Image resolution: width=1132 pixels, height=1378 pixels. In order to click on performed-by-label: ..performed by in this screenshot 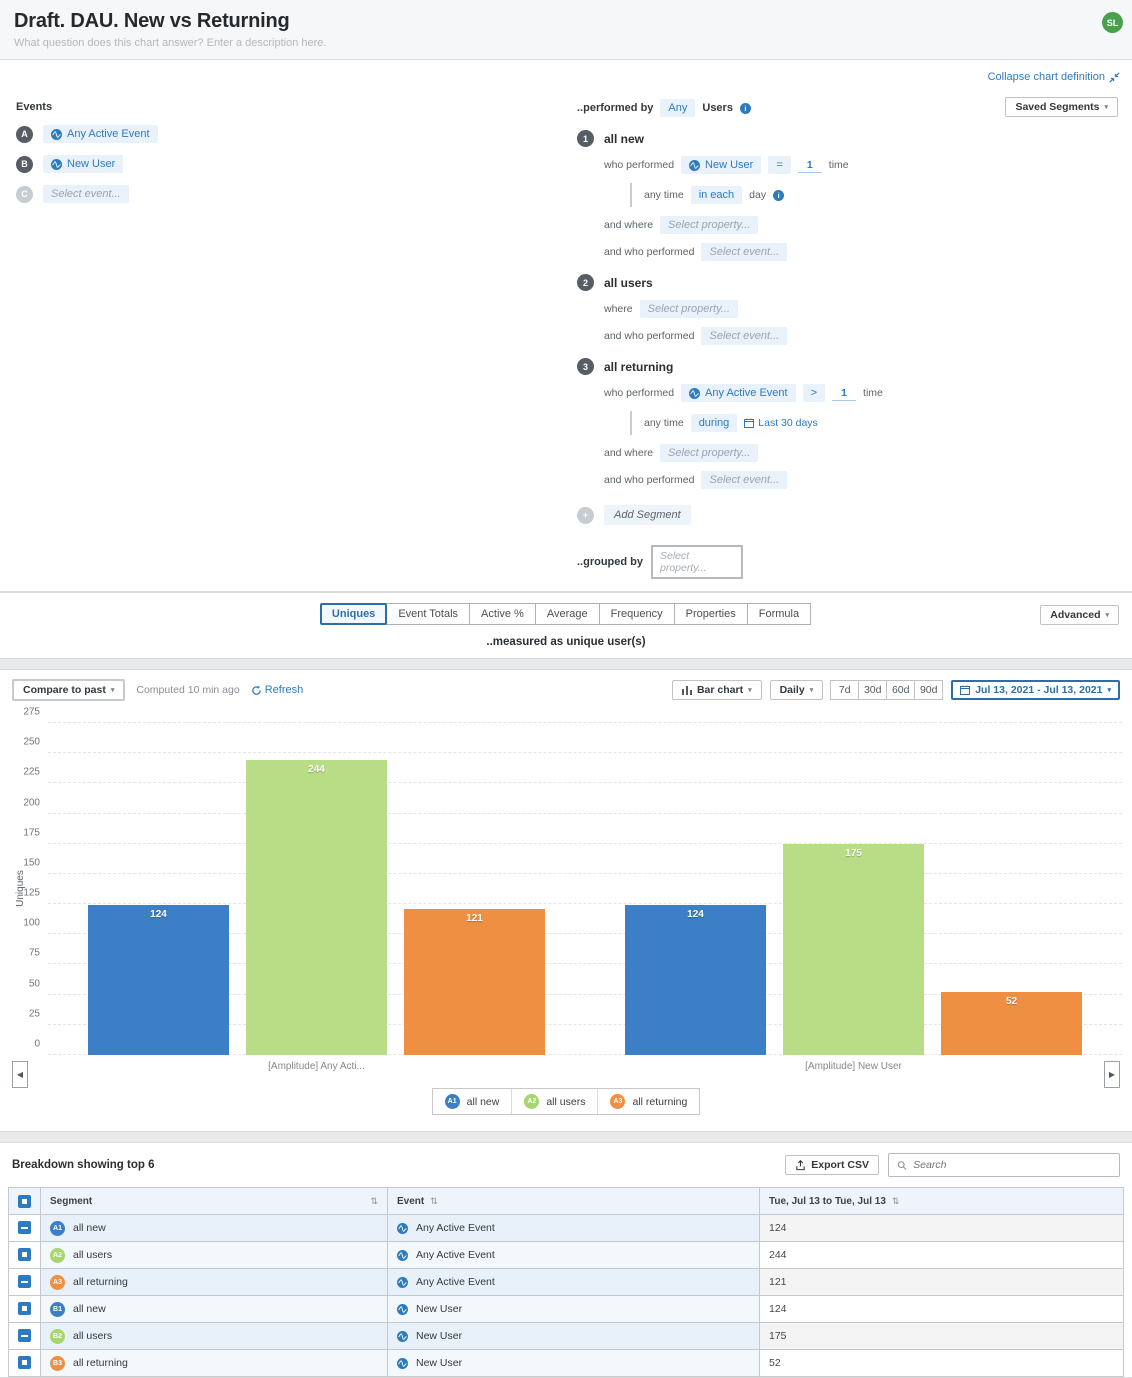, I will do `click(615, 108)`.